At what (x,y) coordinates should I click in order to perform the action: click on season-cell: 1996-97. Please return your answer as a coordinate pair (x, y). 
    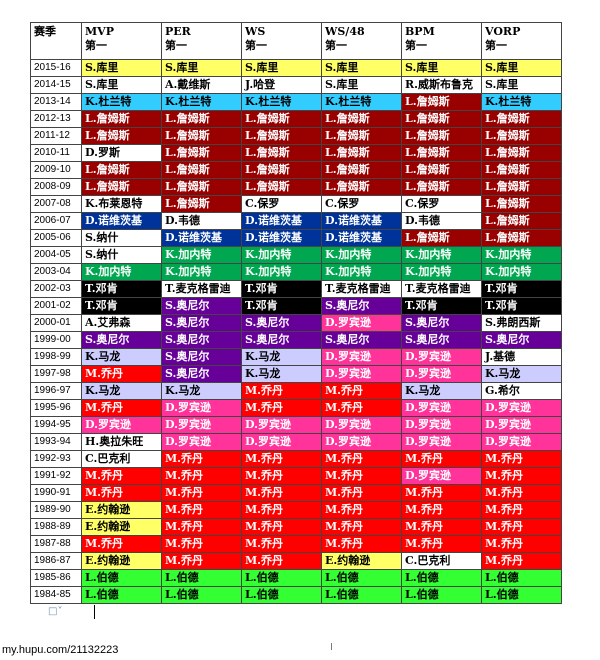
    Looking at the image, I should click on (56, 391).